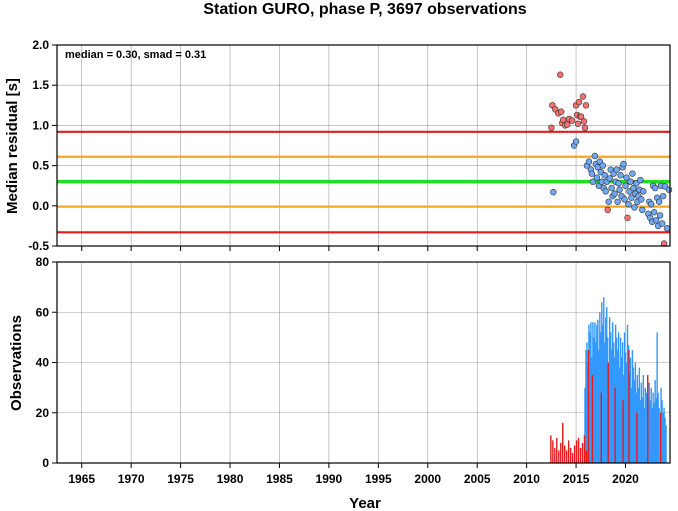 This screenshot has width=678, height=511. Describe the element at coordinates (427, 479) in the screenshot. I see `bottom-x-tick-label: 2000` at that location.